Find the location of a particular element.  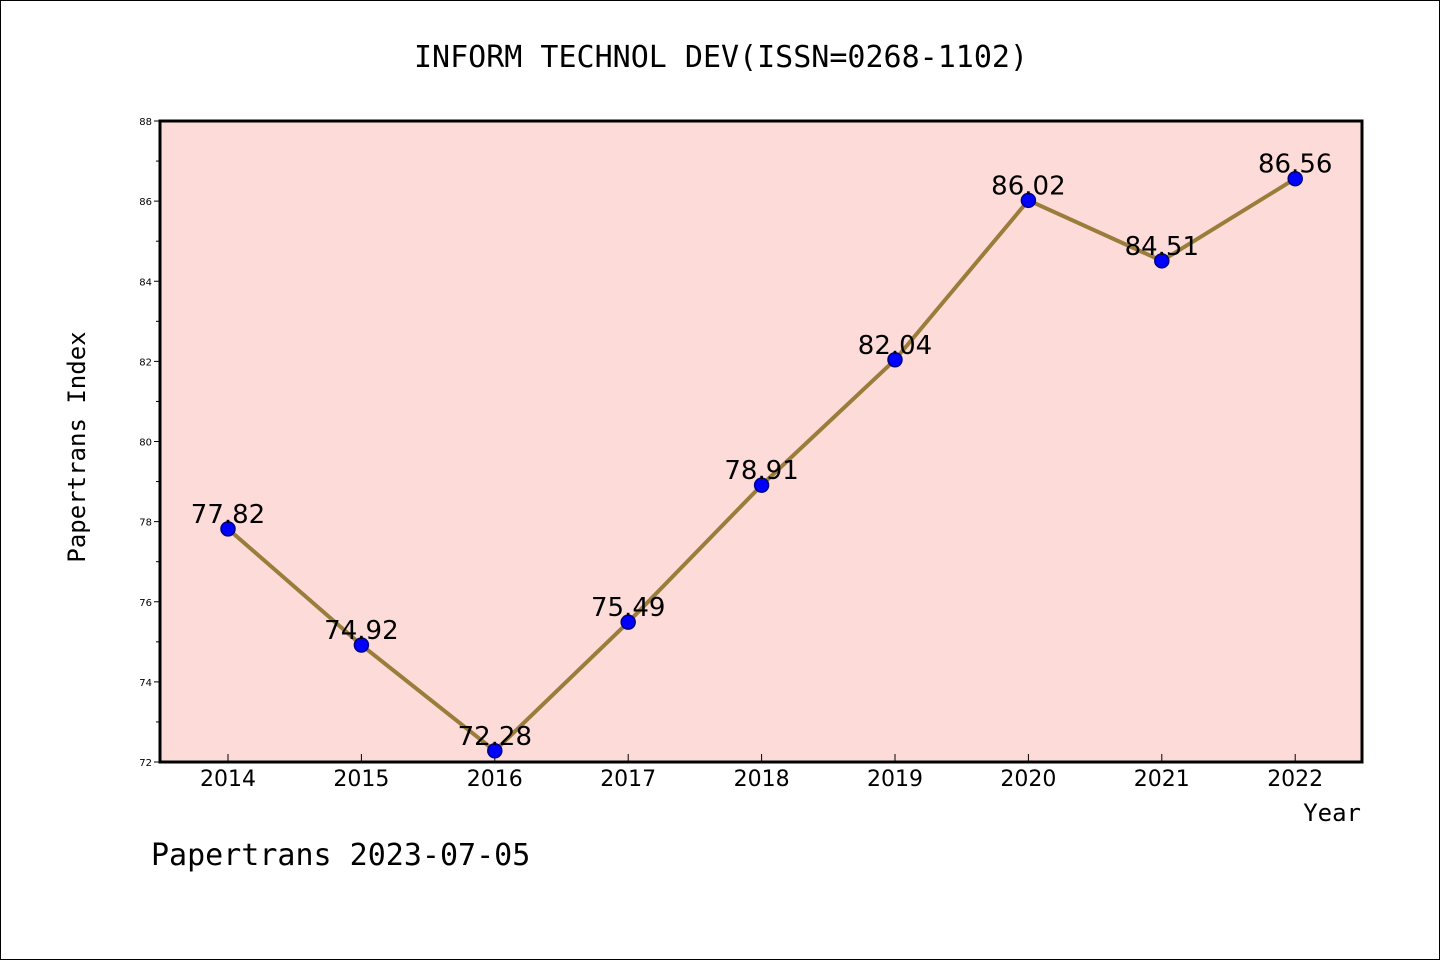

data-label: 86.56 is located at coordinates (1295, 165).